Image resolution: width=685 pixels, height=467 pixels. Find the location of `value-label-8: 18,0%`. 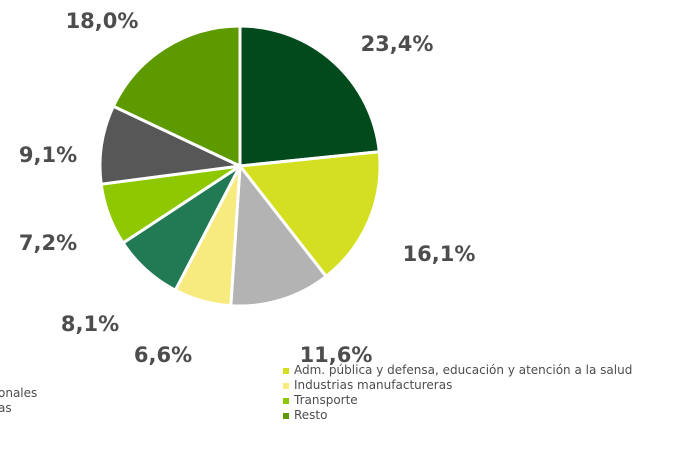

value-label-8: 18,0% is located at coordinates (102, 21).